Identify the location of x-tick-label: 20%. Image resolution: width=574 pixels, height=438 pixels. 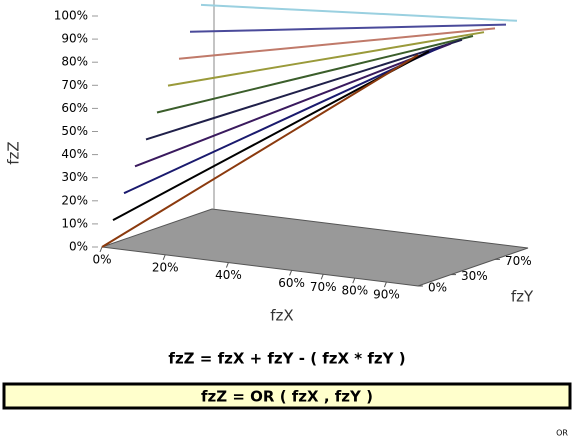
(165, 267).